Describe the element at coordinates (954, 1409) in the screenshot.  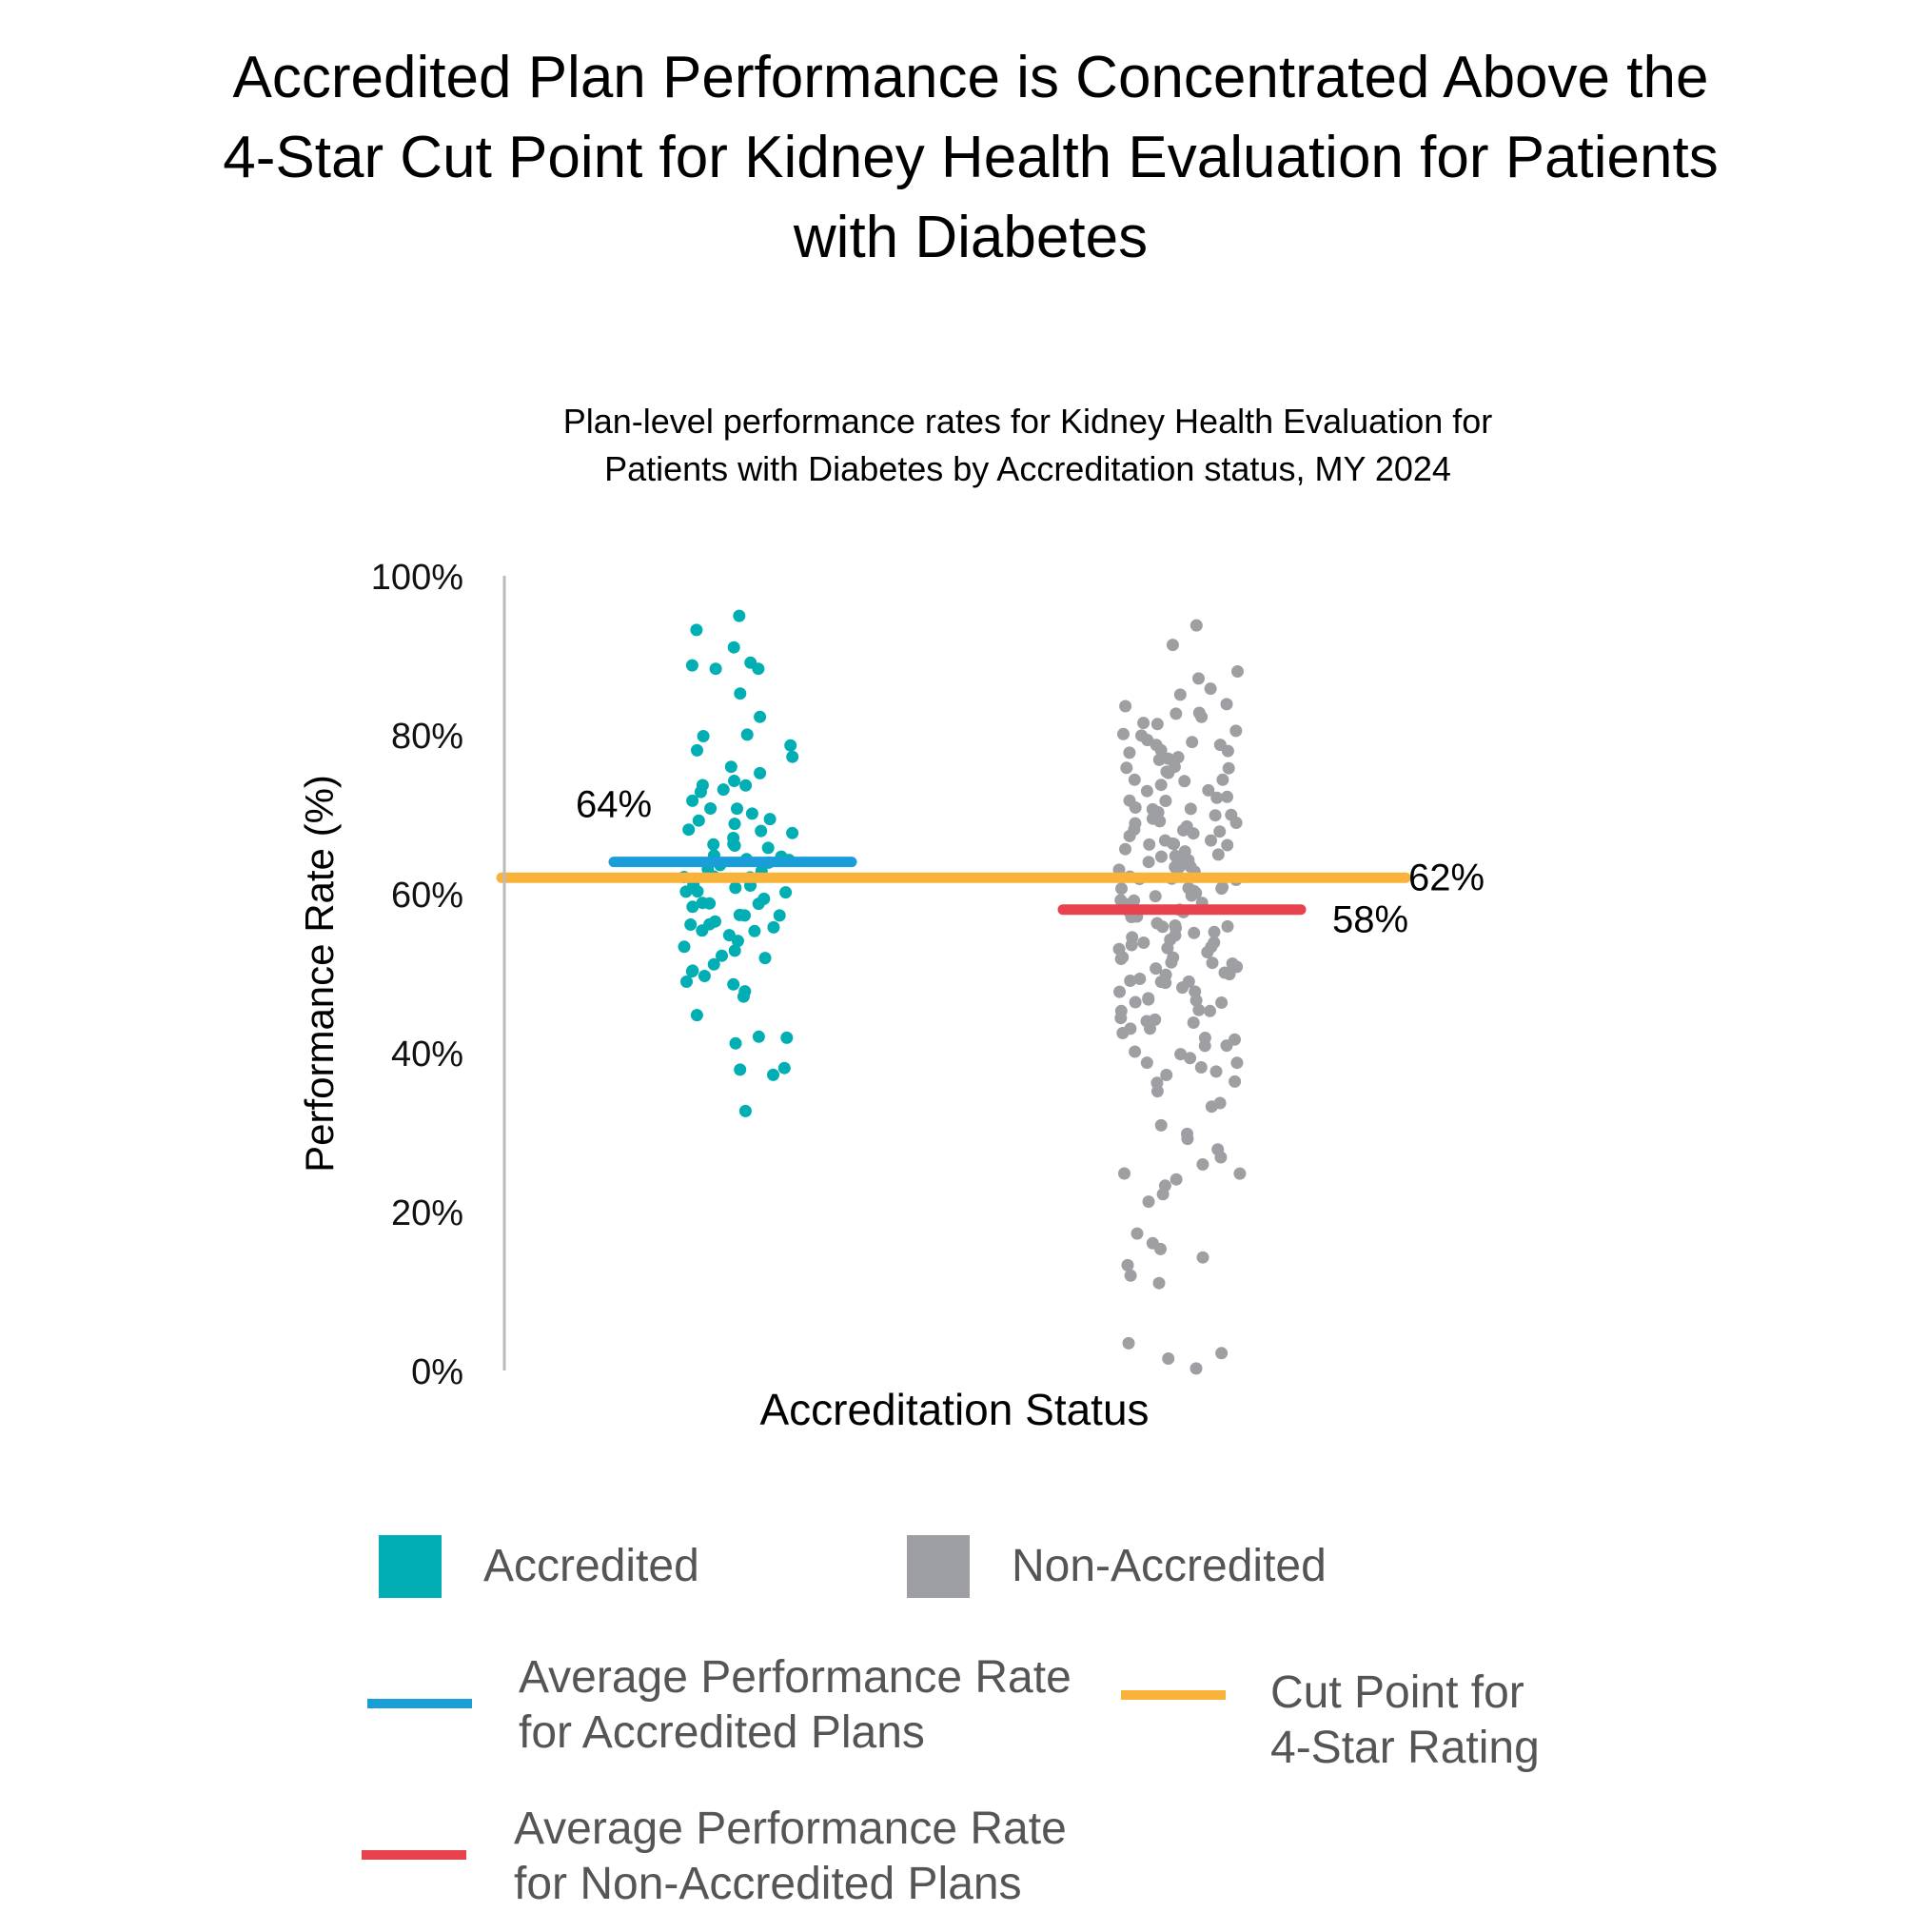
I see `x-axis-label: Accreditation Status` at that location.